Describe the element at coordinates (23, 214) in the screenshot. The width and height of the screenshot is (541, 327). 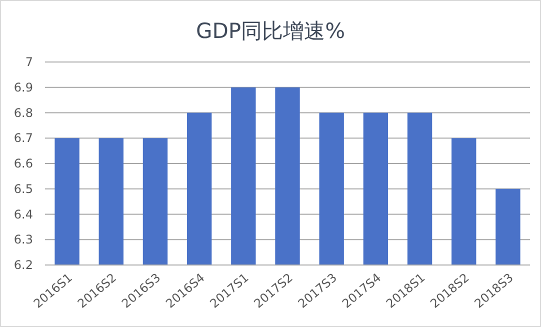
I see `y-tick-label: 6.4` at that location.